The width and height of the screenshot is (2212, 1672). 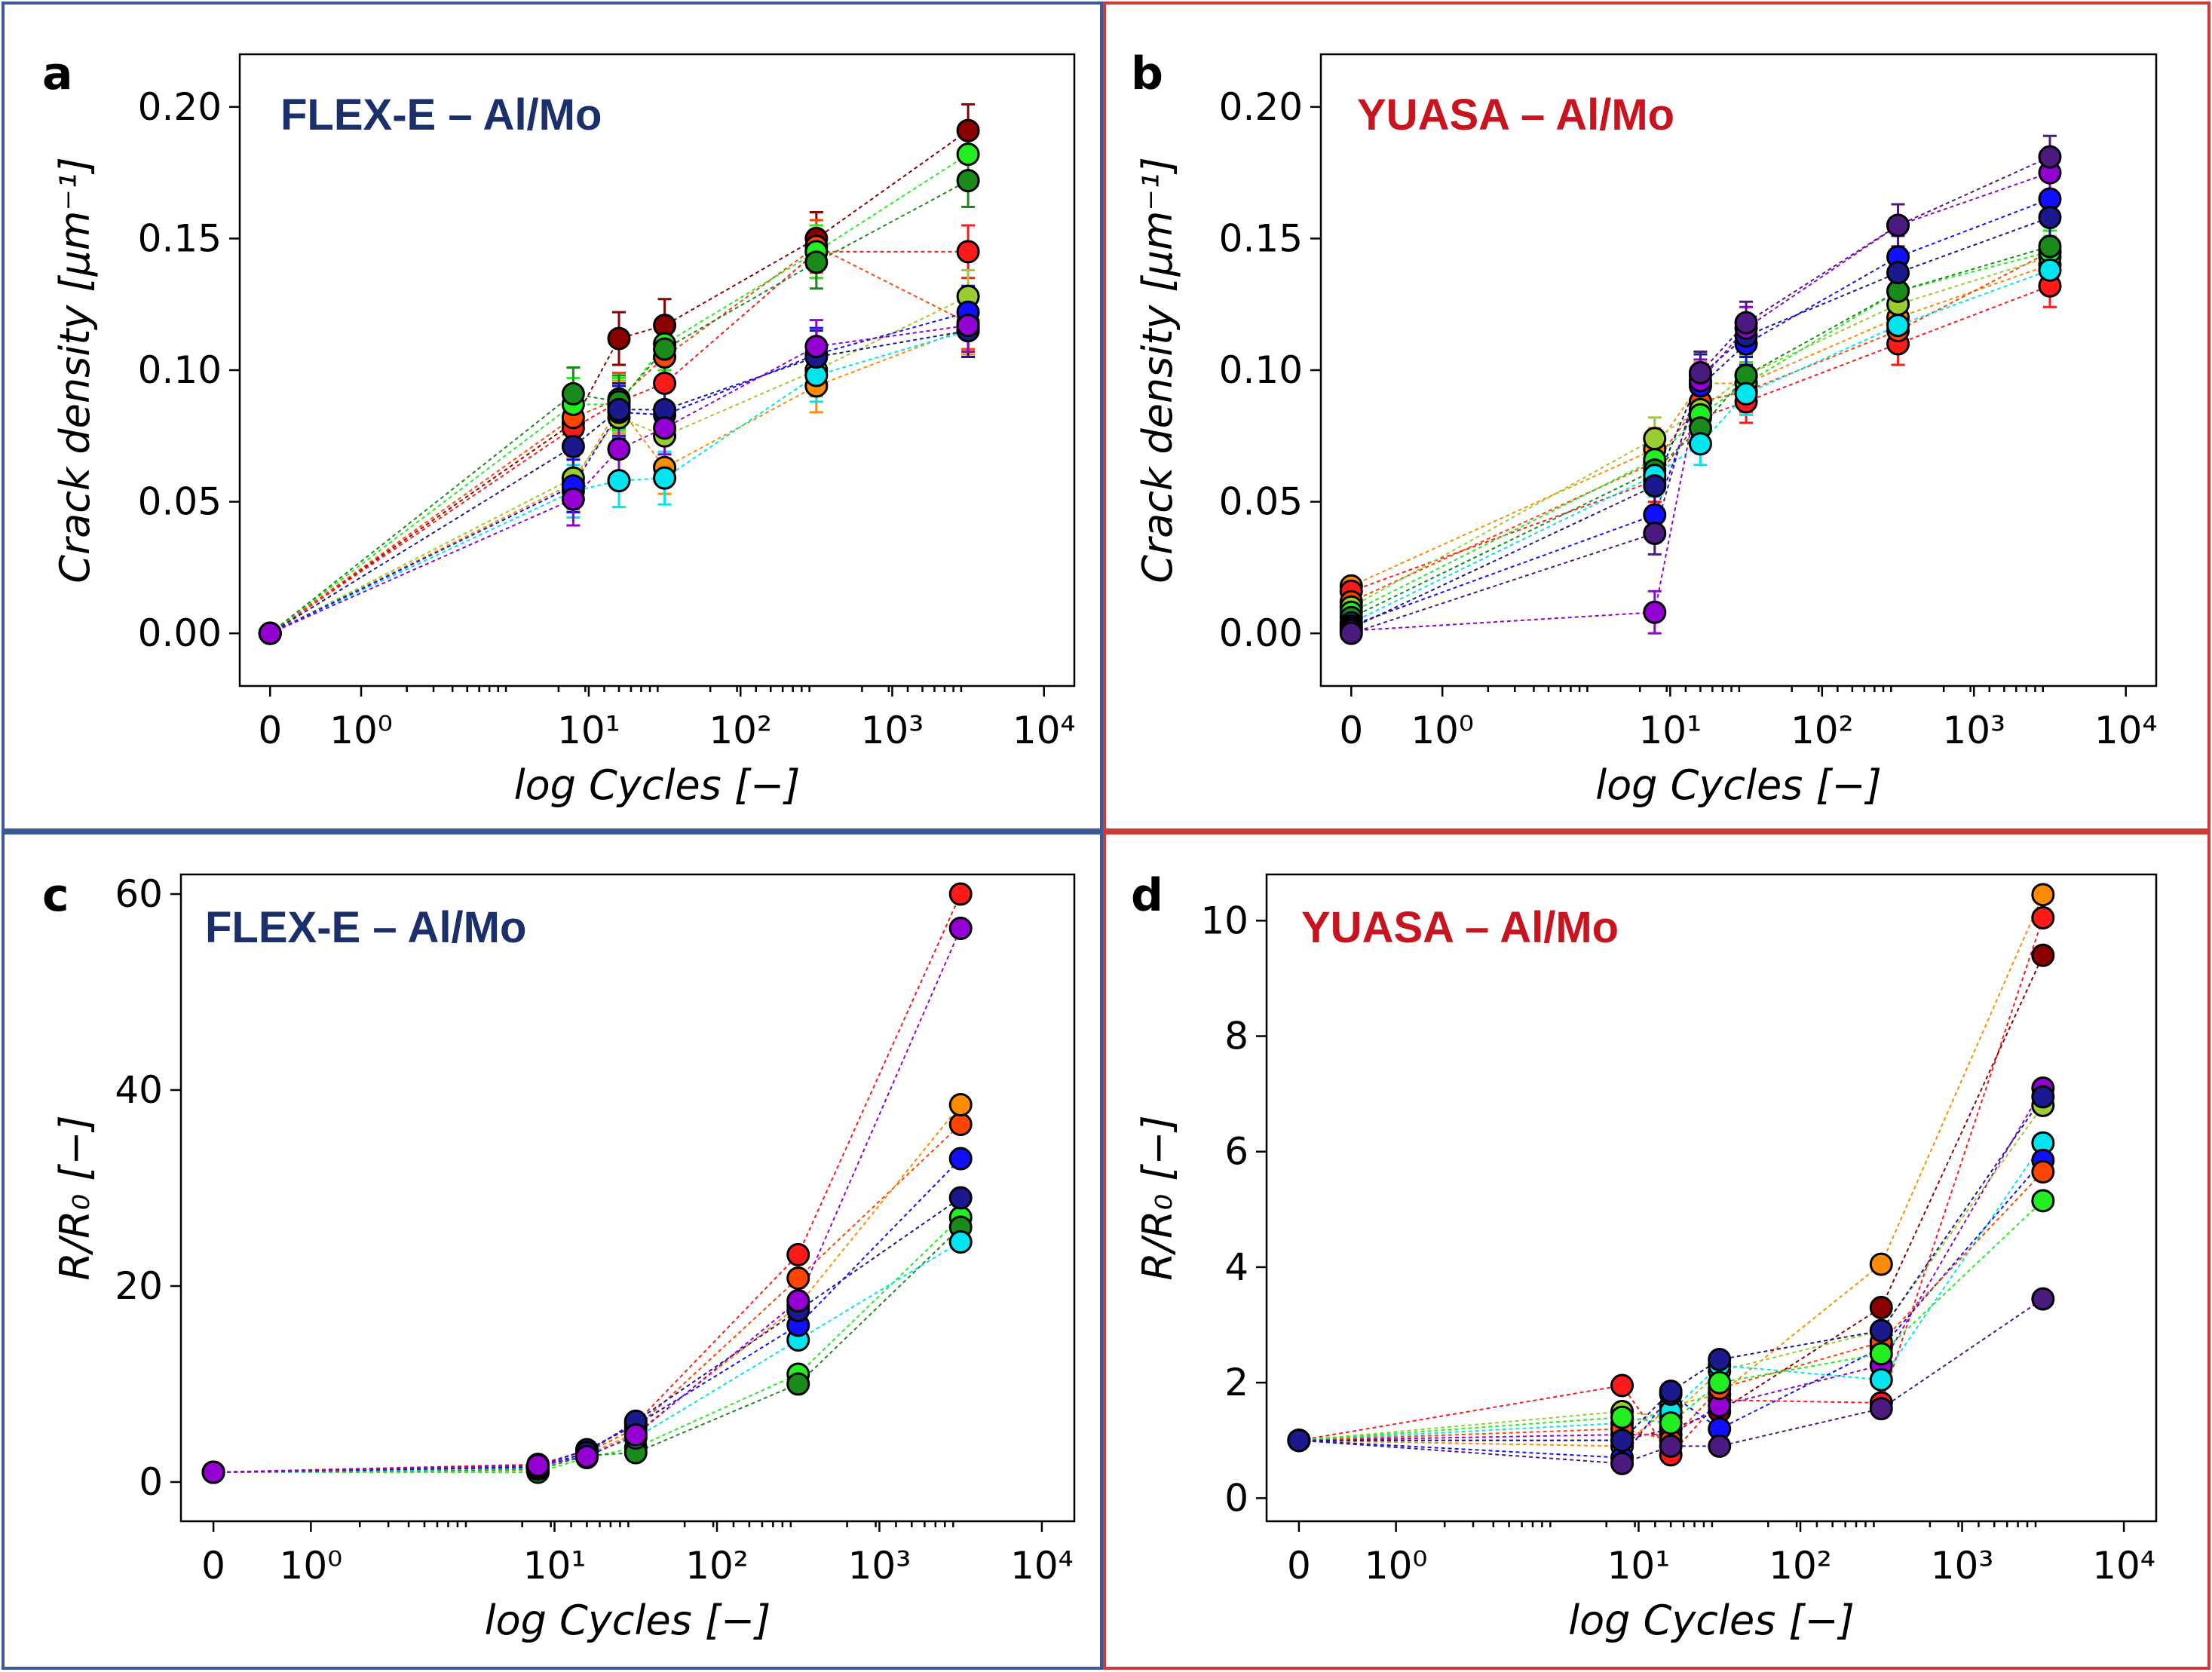 What do you see at coordinates (139, 1090) in the screenshot?
I see `y-tick-label: 40` at bounding box center [139, 1090].